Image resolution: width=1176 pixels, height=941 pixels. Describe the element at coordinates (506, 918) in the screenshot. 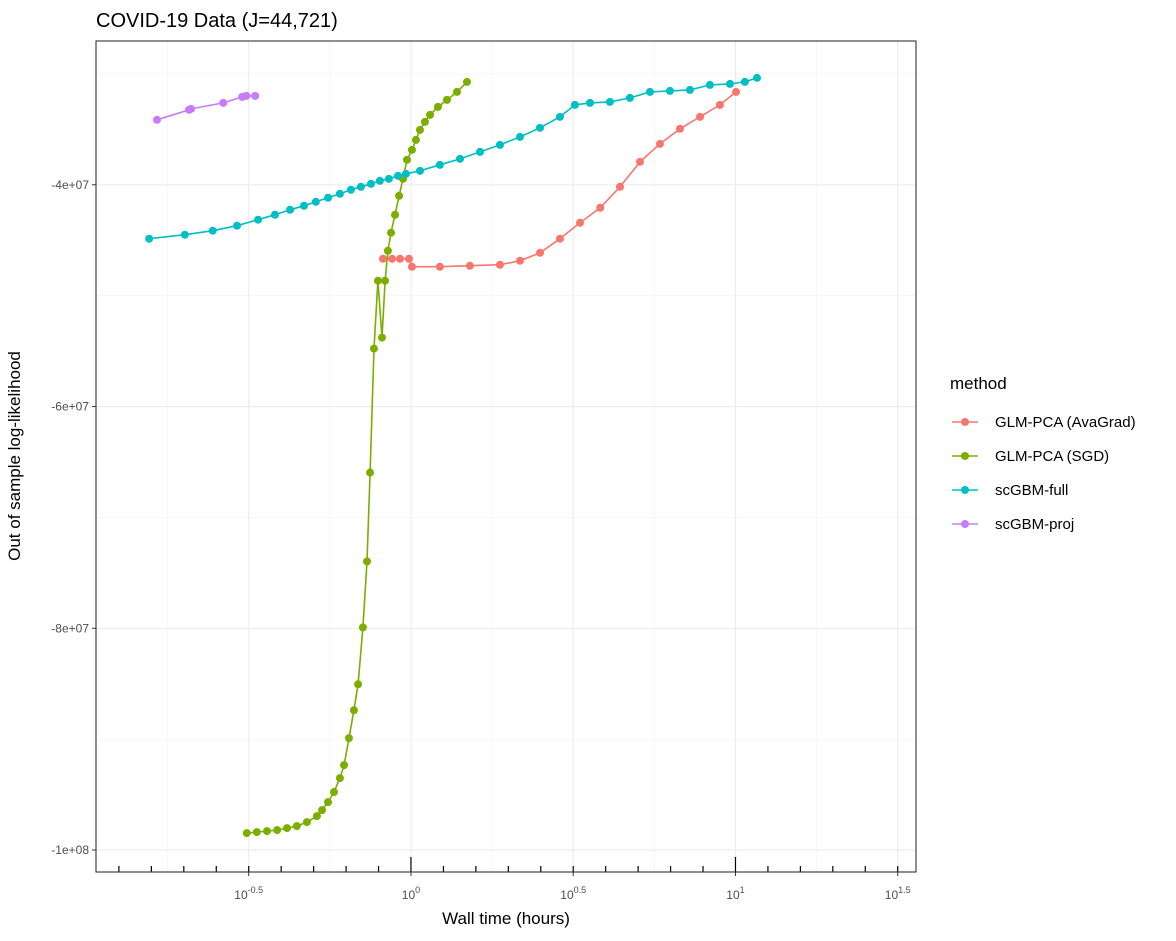

I see `x-axis-title: Wall time (hours)` at that location.